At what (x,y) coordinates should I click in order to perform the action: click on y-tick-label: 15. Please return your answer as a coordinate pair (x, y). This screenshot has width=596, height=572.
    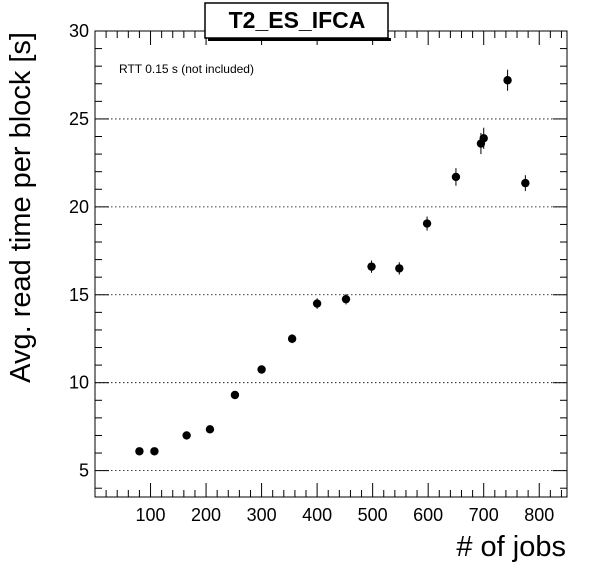
    Looking at the image, I should click on (79, 295).